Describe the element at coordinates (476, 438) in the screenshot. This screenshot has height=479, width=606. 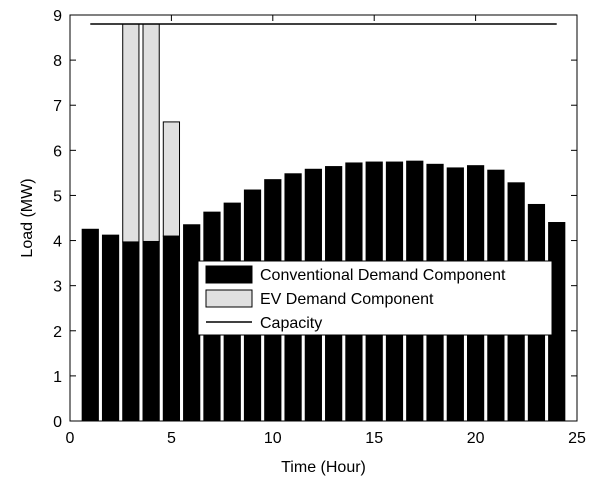
I see `x-tick-label: 20` at that location.